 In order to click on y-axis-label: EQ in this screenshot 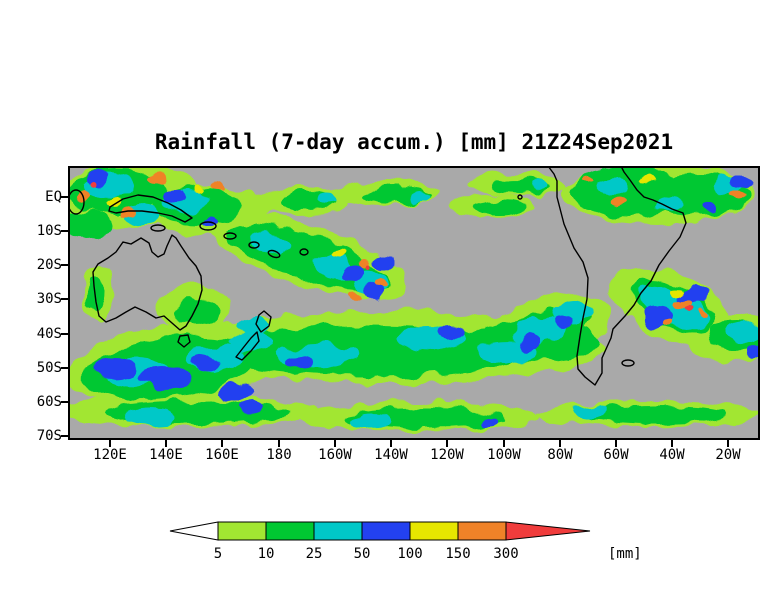, I will do `click(53, 197)`.